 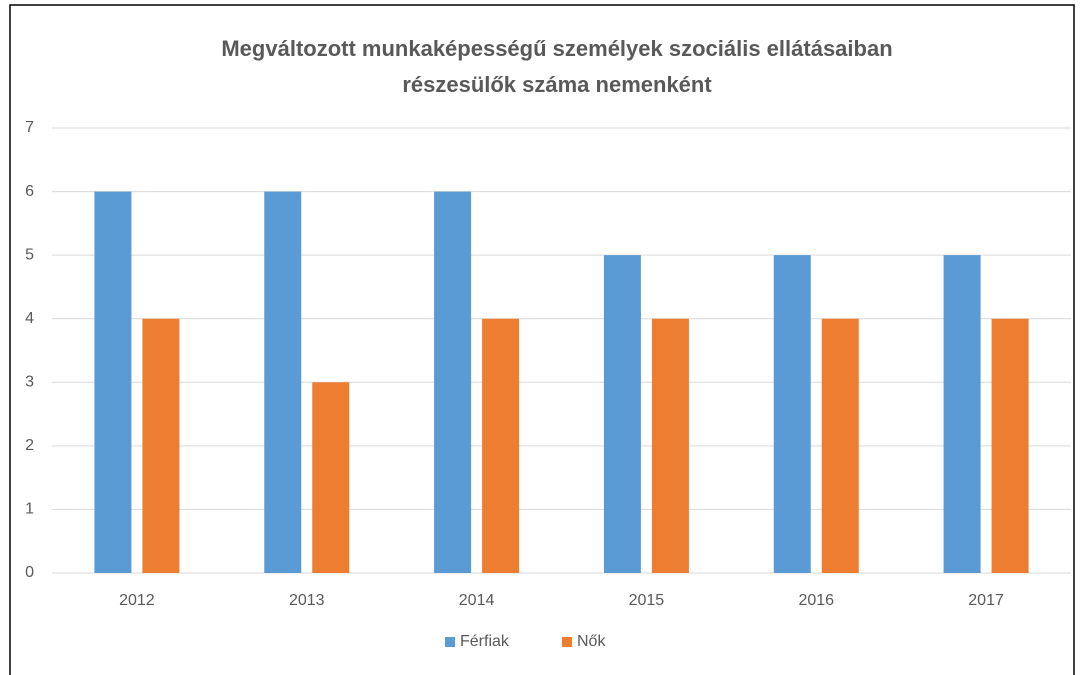 What do you see at coordinates (29, 382) in the screenshot?
I see `y-tick-label: 3` at bounding box center [29, 382].